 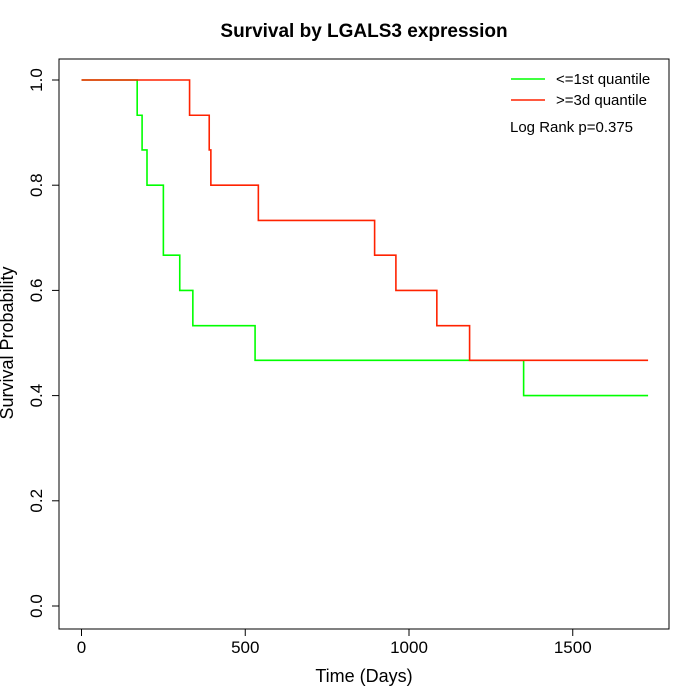 What do you see at coordinates (81, 647) in the screenshot?
I see `x-tick-label: 0` at bounding box center [81, 647].